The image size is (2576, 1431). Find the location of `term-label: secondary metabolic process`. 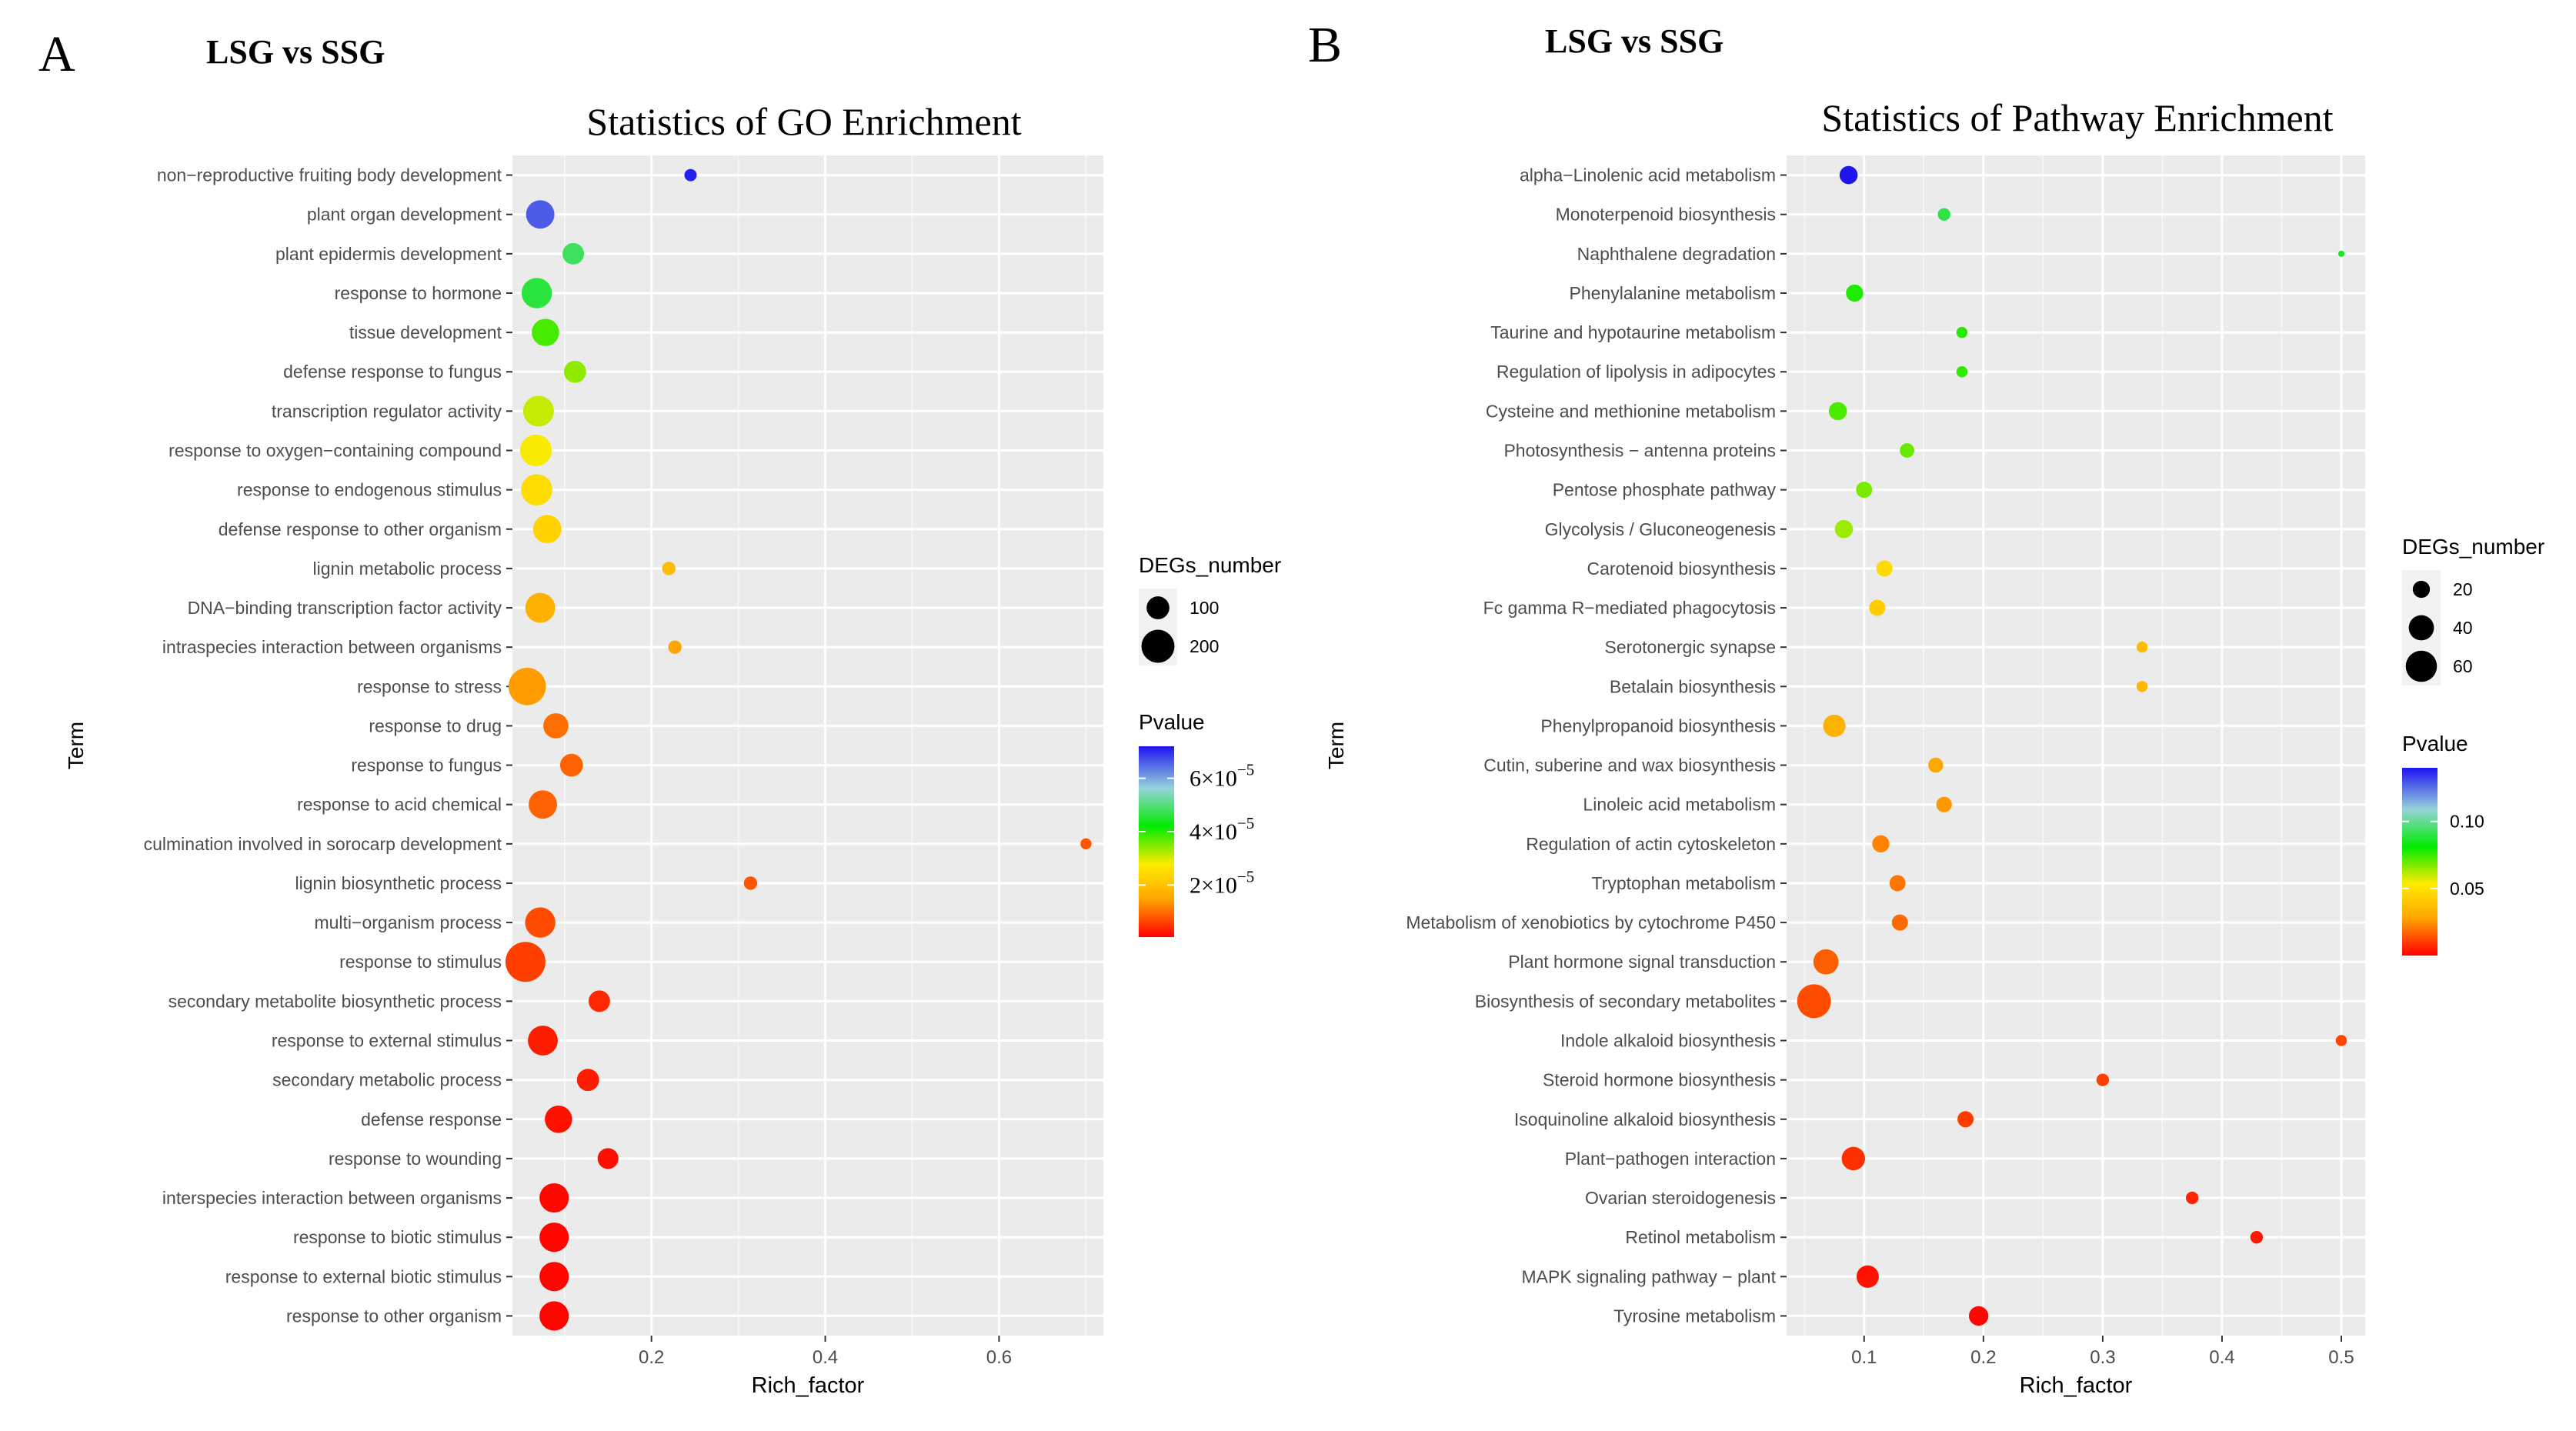

term-label: secondary metabolic process is located at coordinates (387, 1080).